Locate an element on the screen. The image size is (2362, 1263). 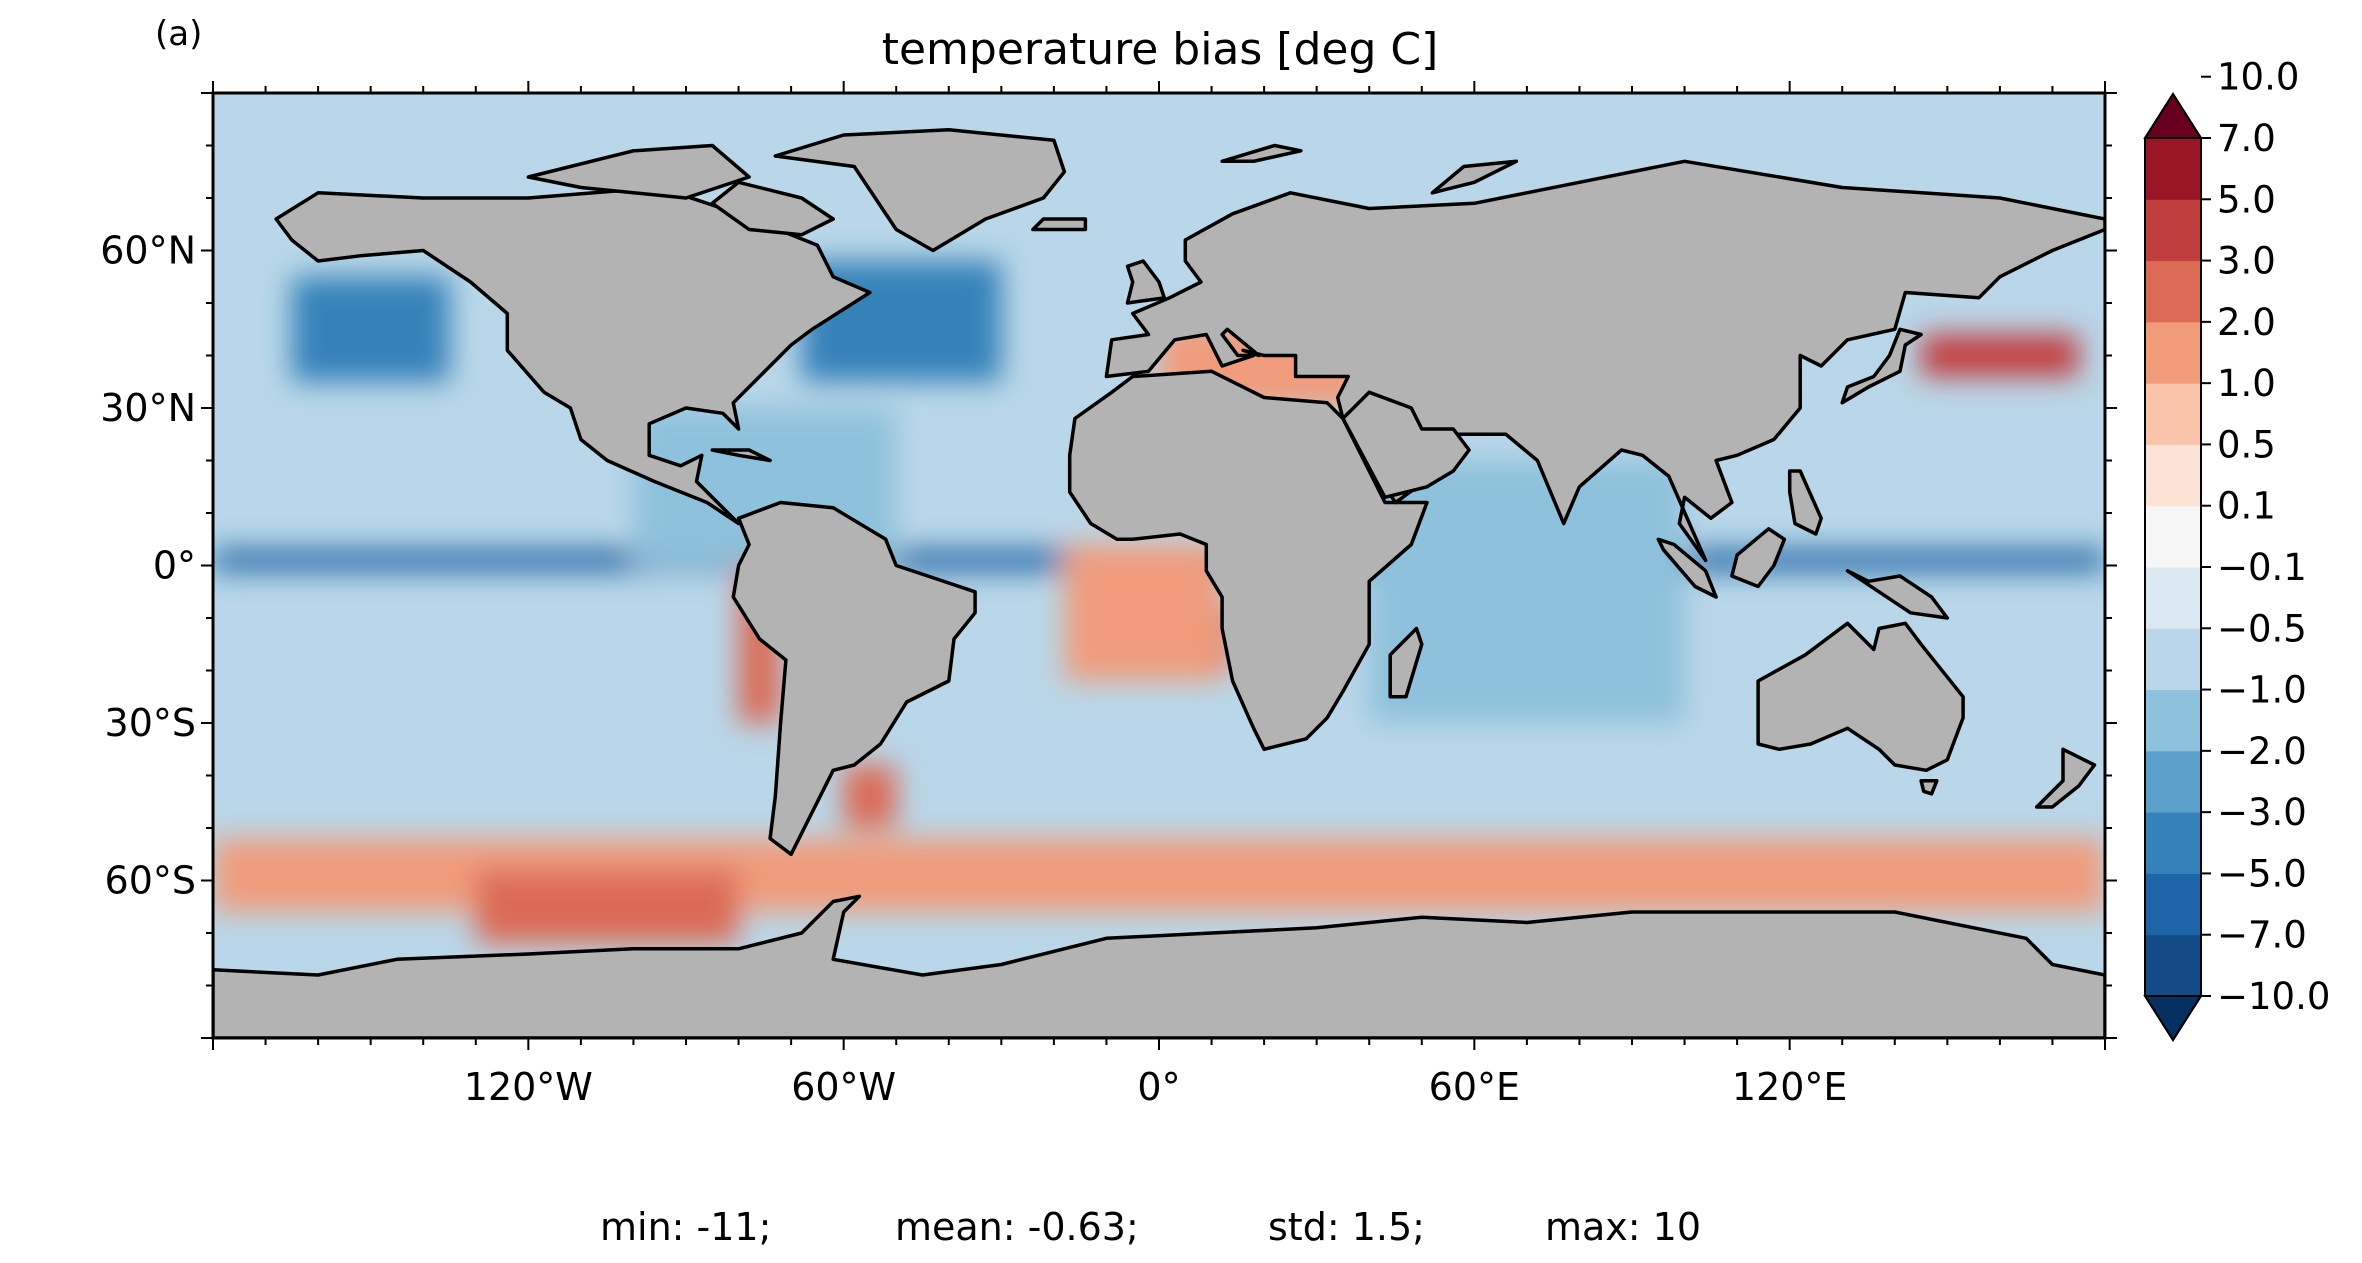
landmass-philippines is located at coordinates (1805, 502).